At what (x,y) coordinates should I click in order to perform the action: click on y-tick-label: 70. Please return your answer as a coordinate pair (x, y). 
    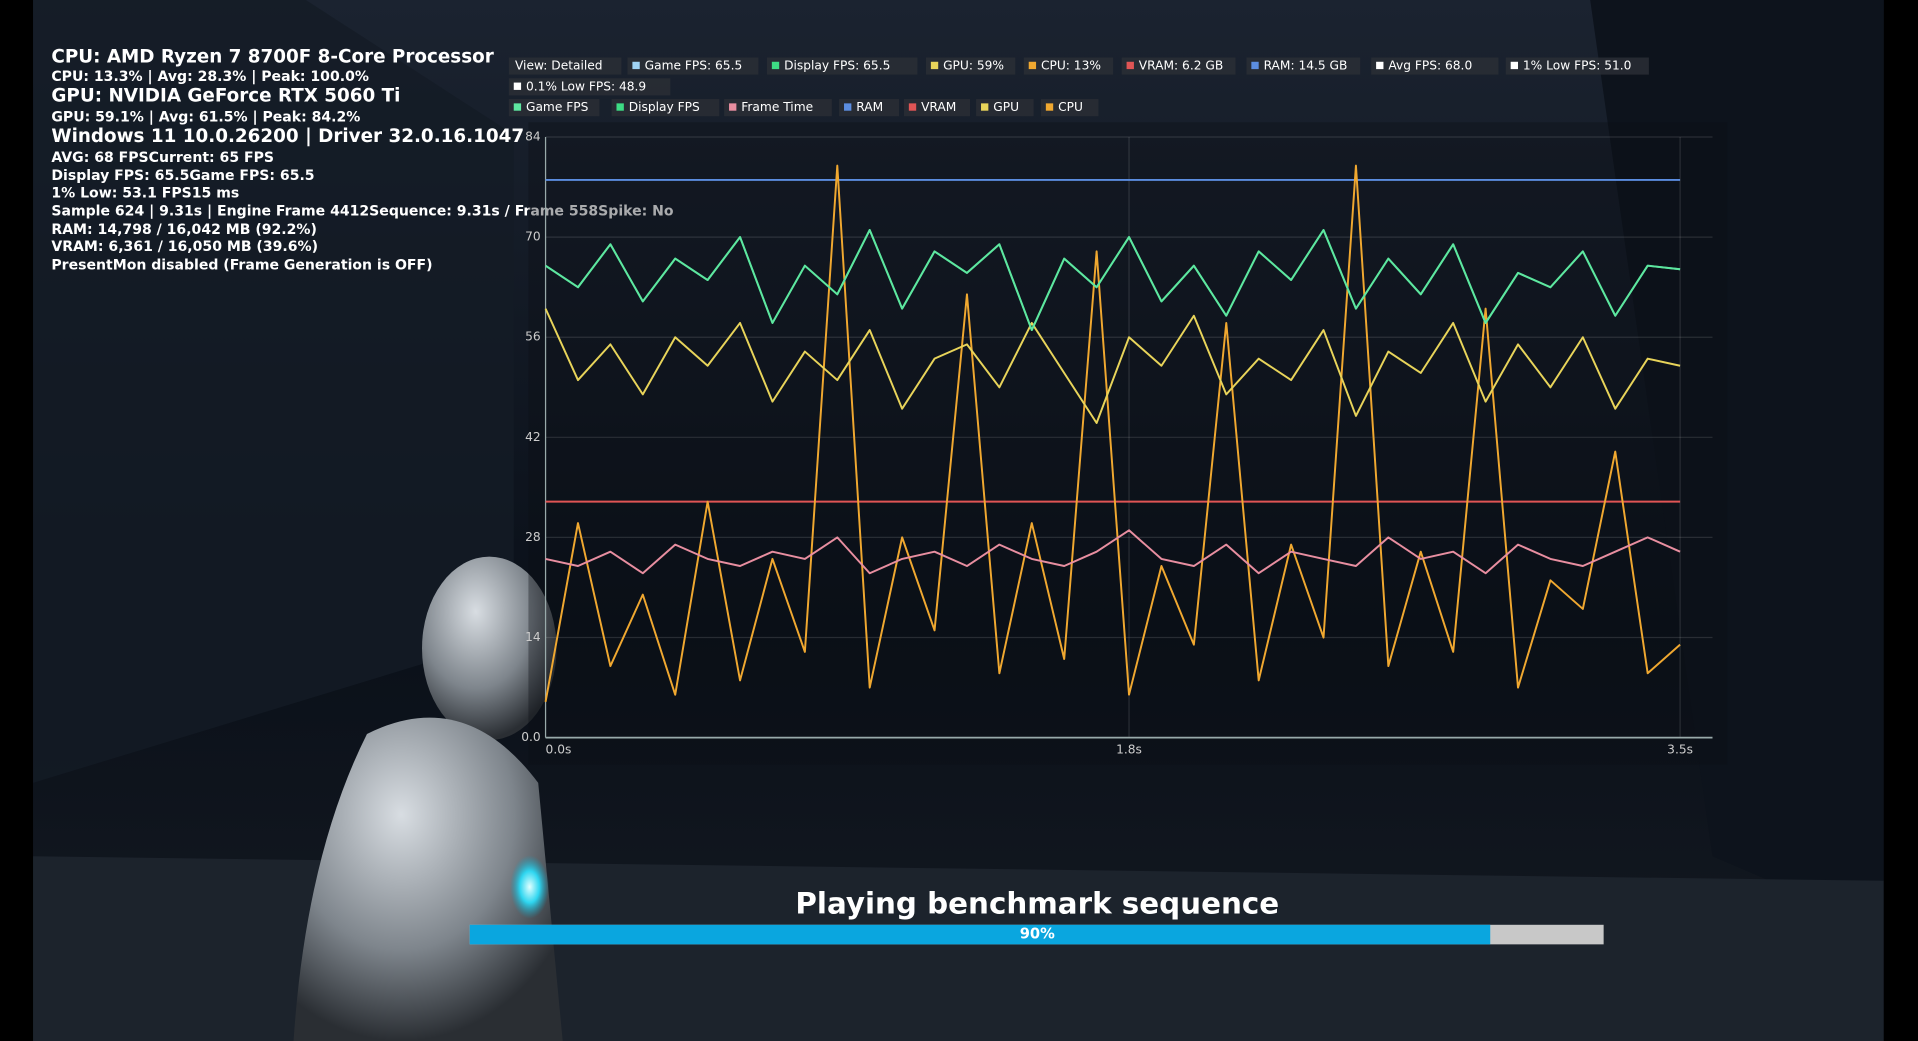
    Looking at the image, I should click on (533, 237).